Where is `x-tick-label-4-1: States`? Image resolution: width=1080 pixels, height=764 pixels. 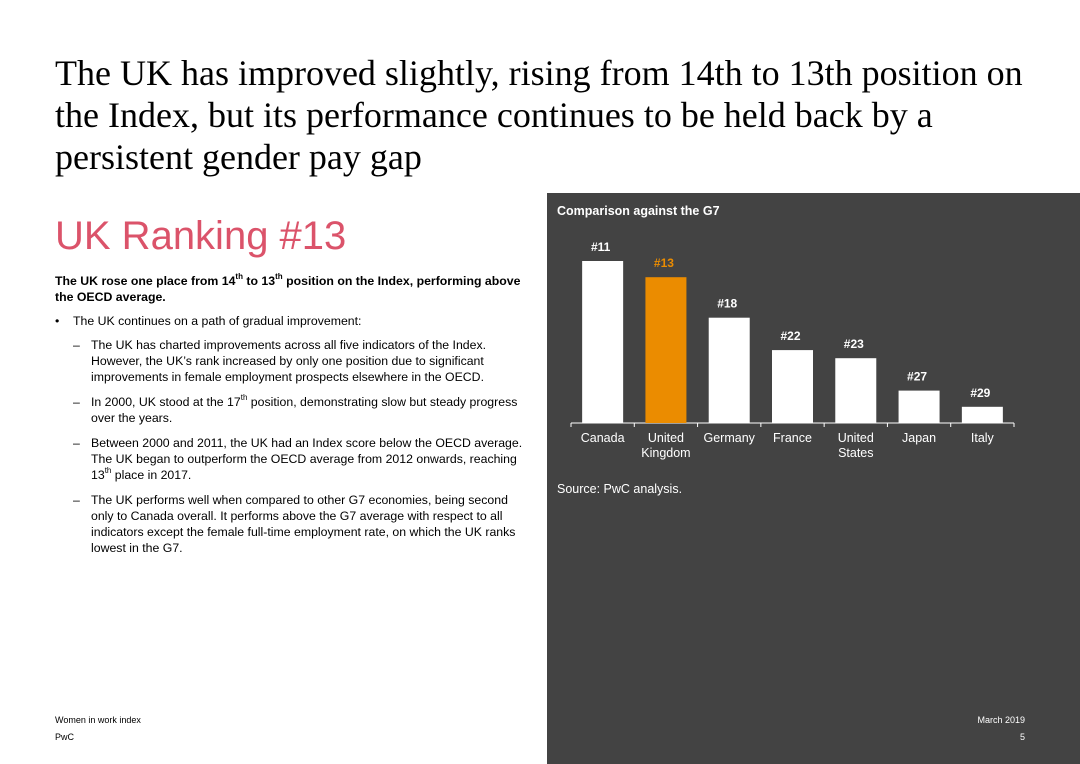 x-tick-label-4-1: States is located at coordinates (855, 453).